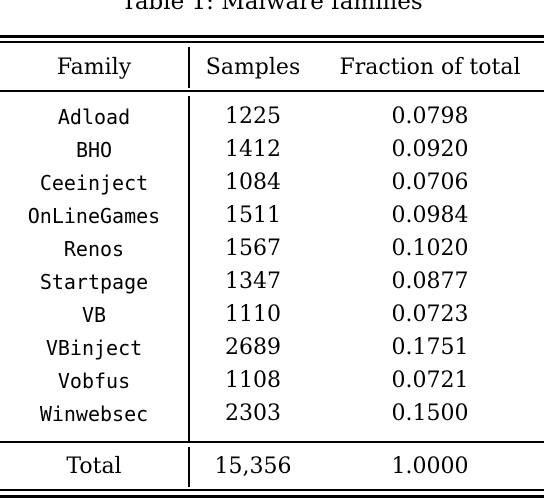 This screenshot has width=544, height=502. Describe the element at coordinates (189, 268) in the screenshot. I see `column-divider-body` at that location.